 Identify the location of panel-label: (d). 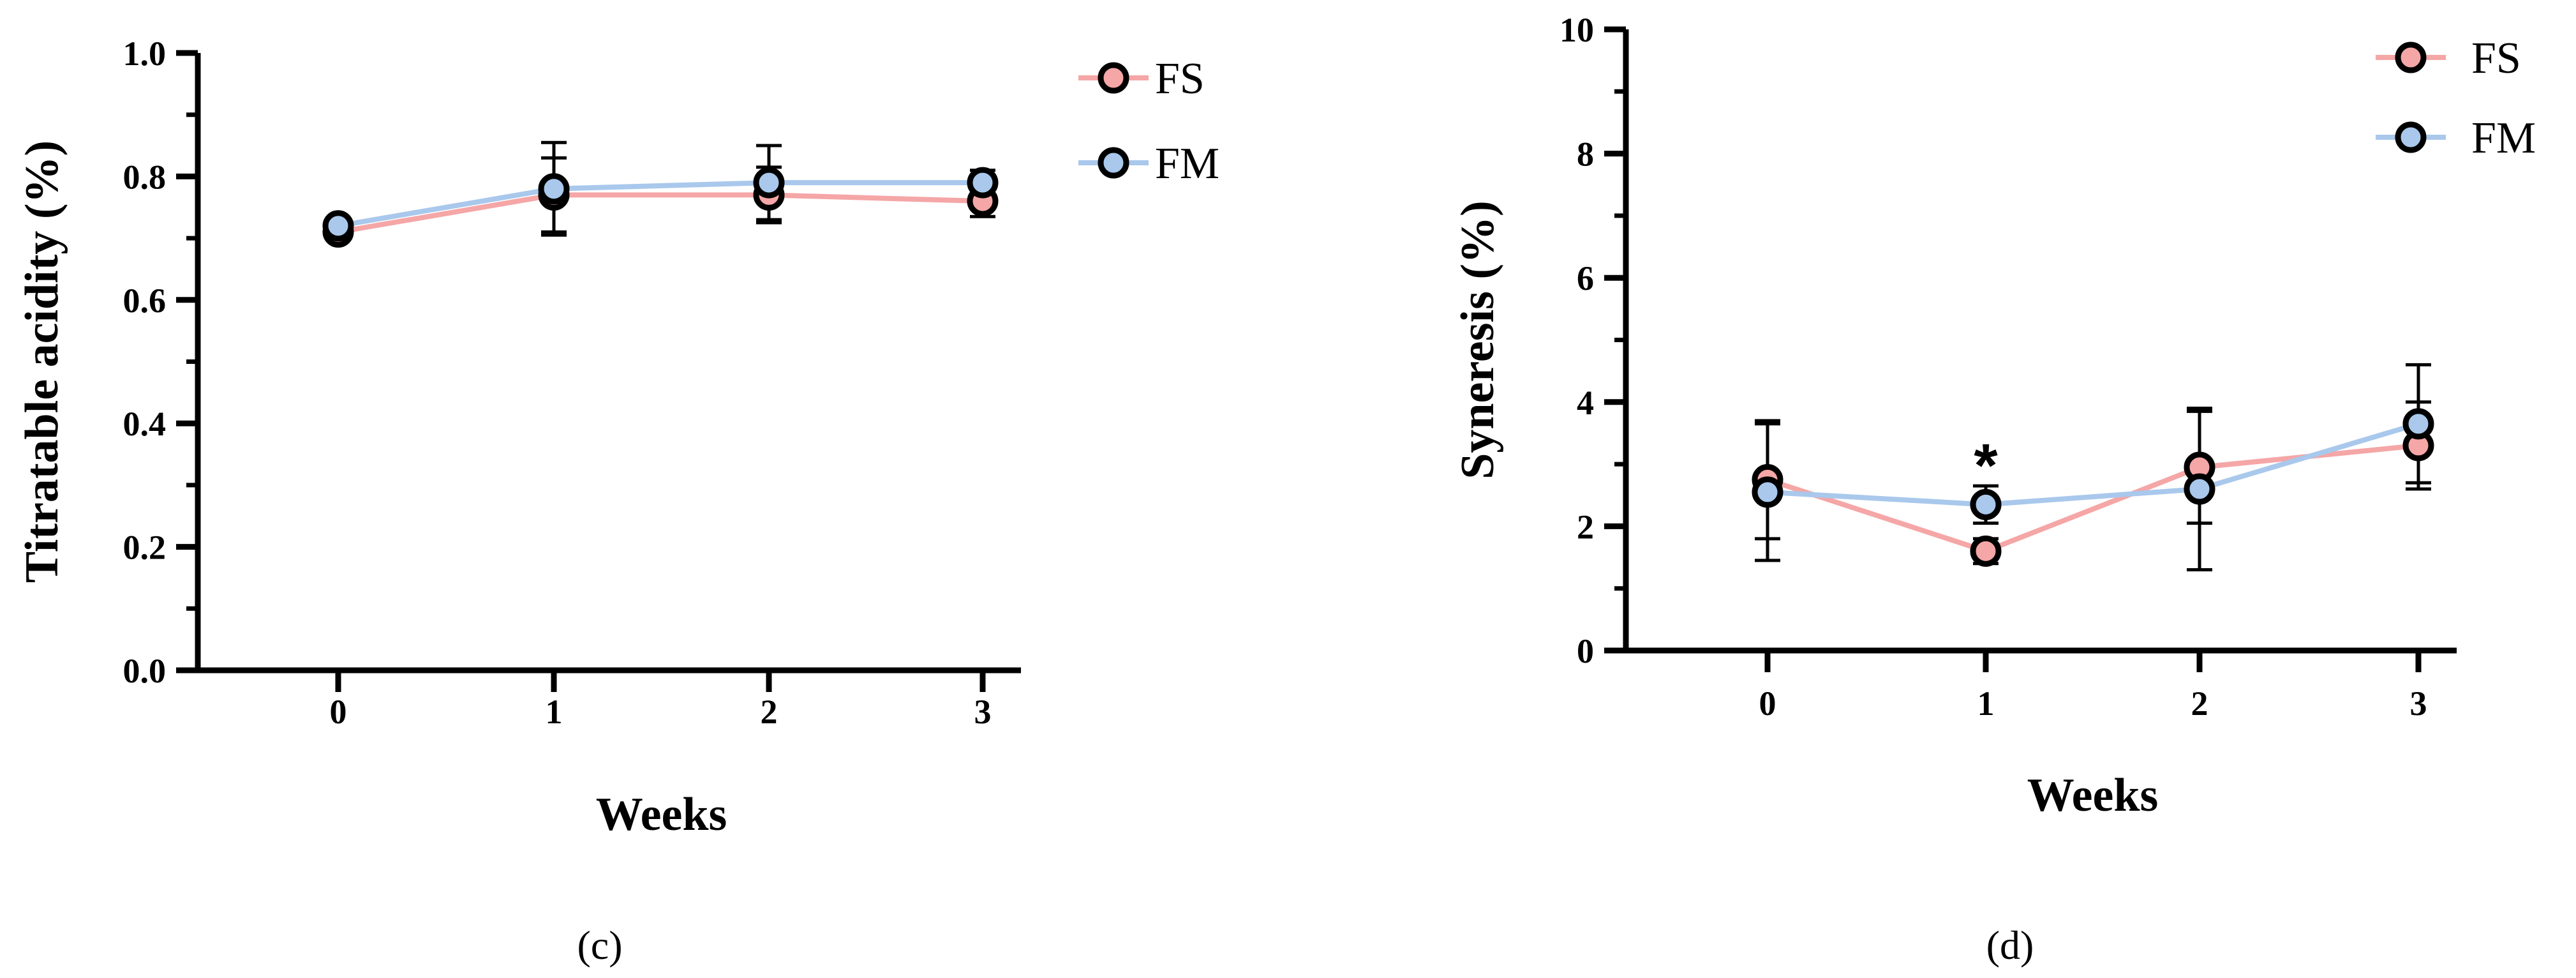
(2010, 945).